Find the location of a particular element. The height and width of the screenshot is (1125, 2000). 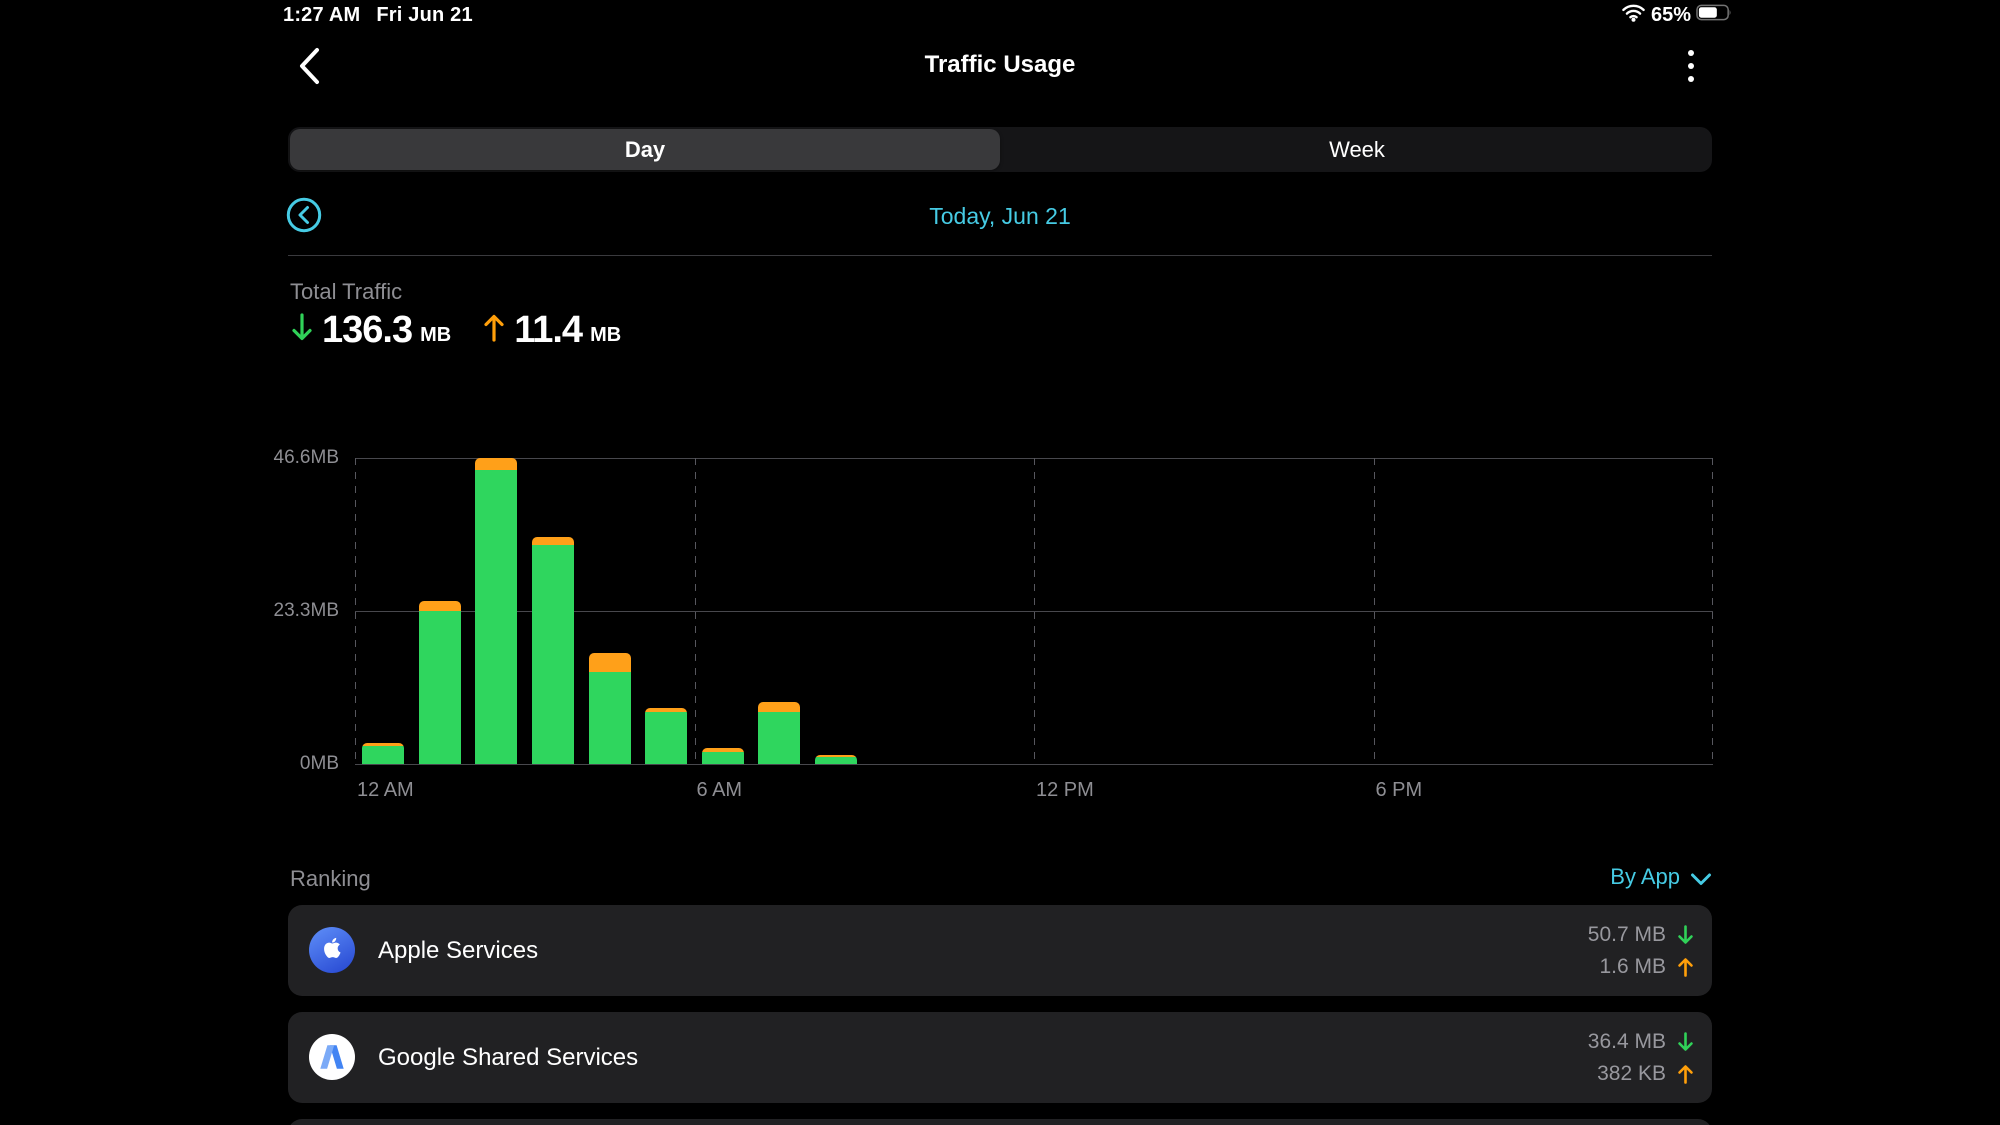

sort-by-dropdown: By App is located at coordinates (1661, 877).